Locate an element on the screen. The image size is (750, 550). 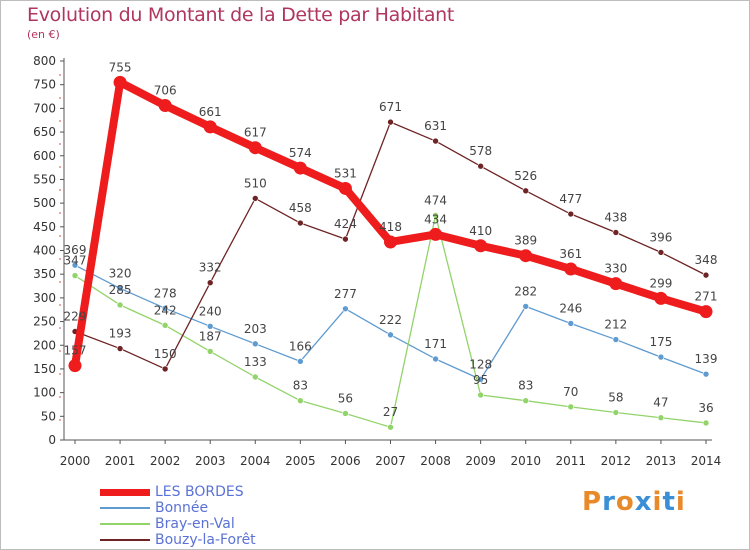
data-label-bouzy-la-for-t: 332 is located at coordinates (210, 268).